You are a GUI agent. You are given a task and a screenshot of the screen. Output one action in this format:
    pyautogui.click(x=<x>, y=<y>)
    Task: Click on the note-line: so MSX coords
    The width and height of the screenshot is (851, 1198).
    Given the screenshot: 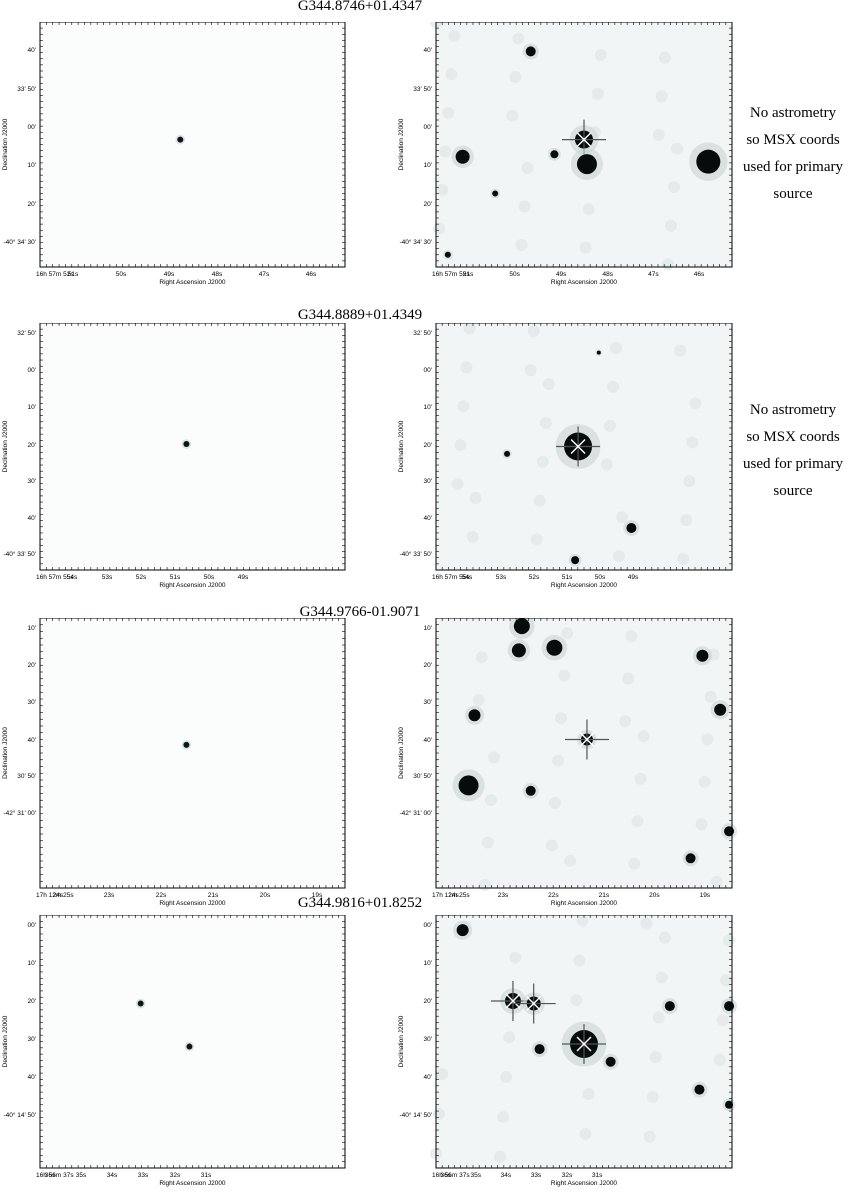 What is the action you would take?
    pyautogui.click(x=793, y=140)
    